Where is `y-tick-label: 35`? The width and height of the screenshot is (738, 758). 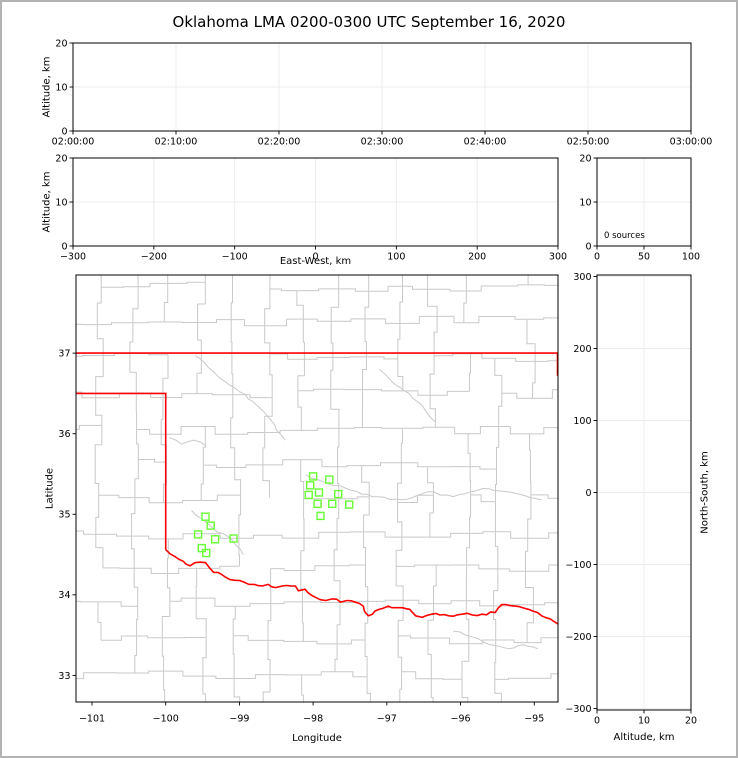
y-tick-label: 35 is located at coordinates (64, 515).